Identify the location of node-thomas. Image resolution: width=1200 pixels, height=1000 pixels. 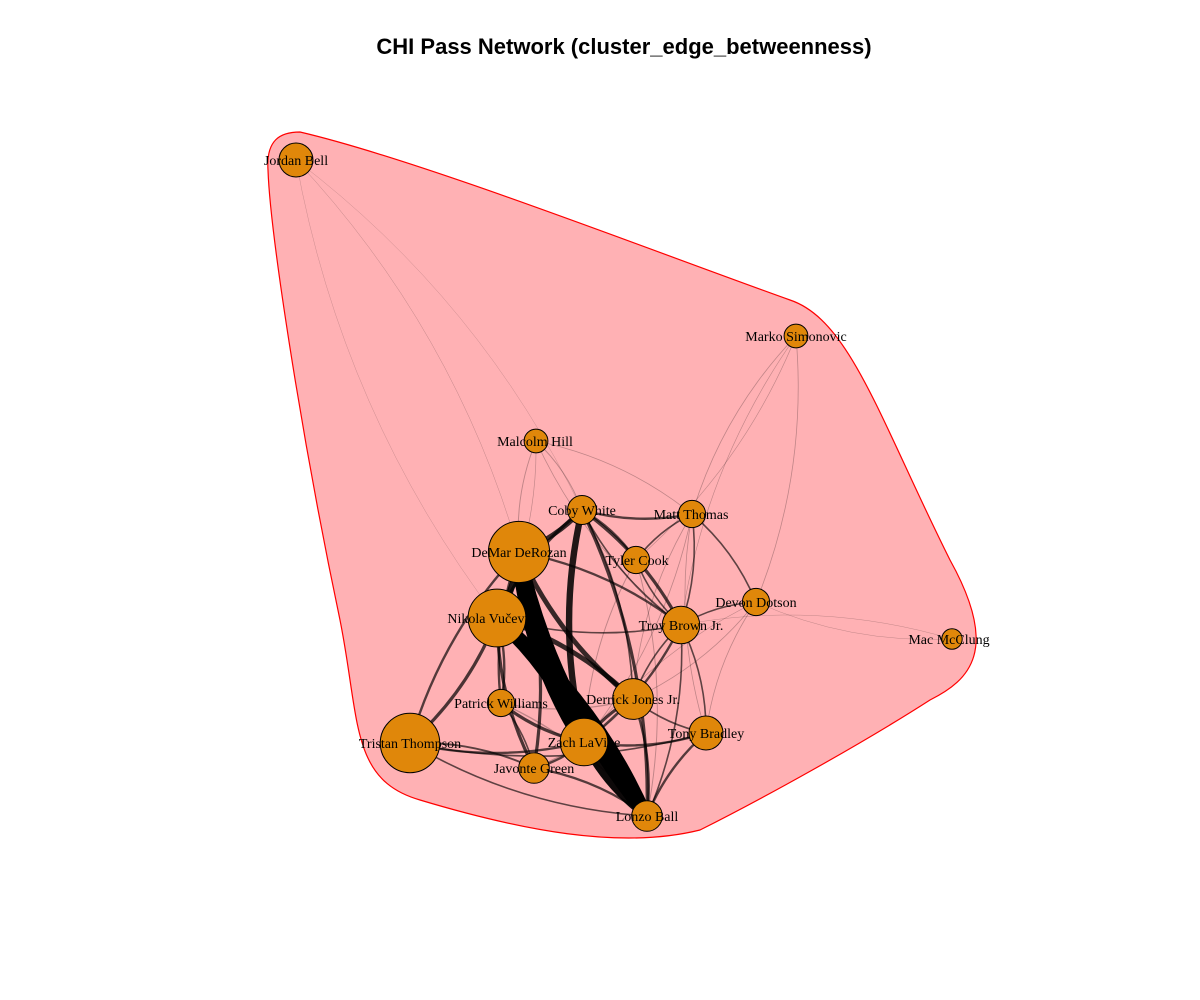
(692, 514).